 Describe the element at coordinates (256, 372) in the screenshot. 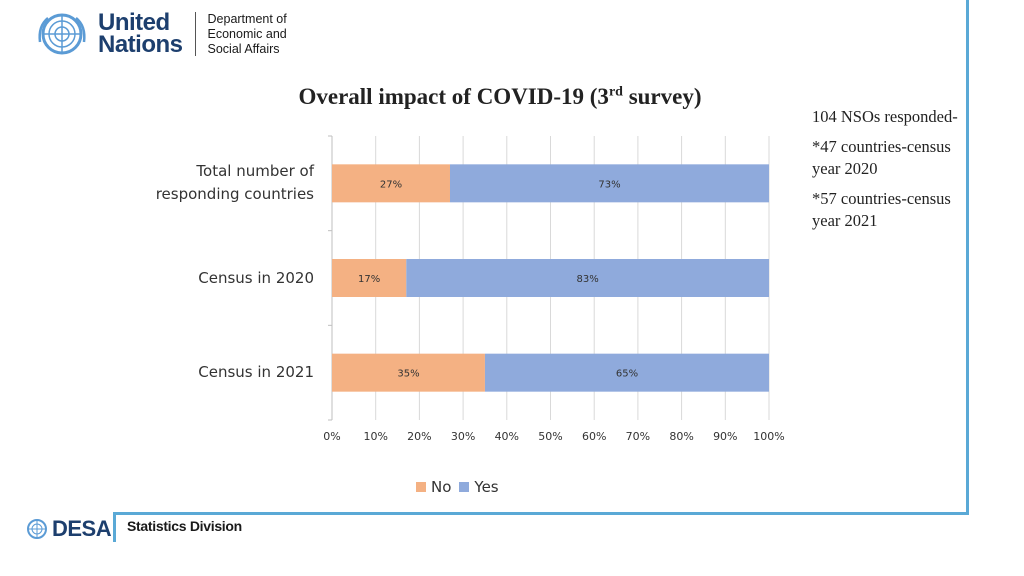

I see `category-label-line: Census in 2021` at that location.